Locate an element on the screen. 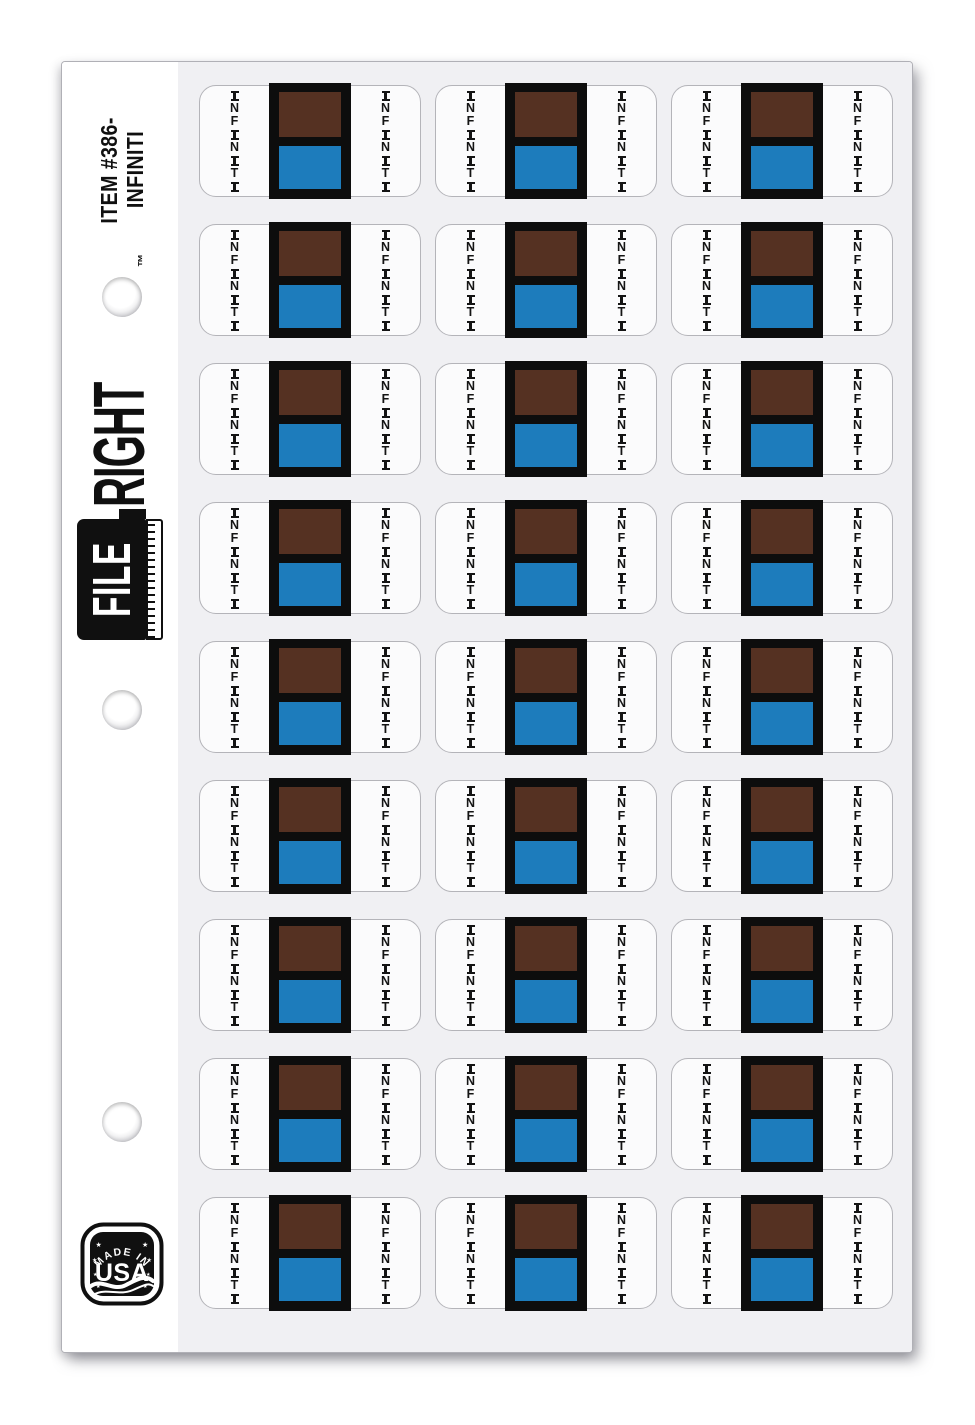 Image resolution: width=975 pixels, height=1425 pixels. trademark-symbol: ™ is located at coordinates (142, 261).